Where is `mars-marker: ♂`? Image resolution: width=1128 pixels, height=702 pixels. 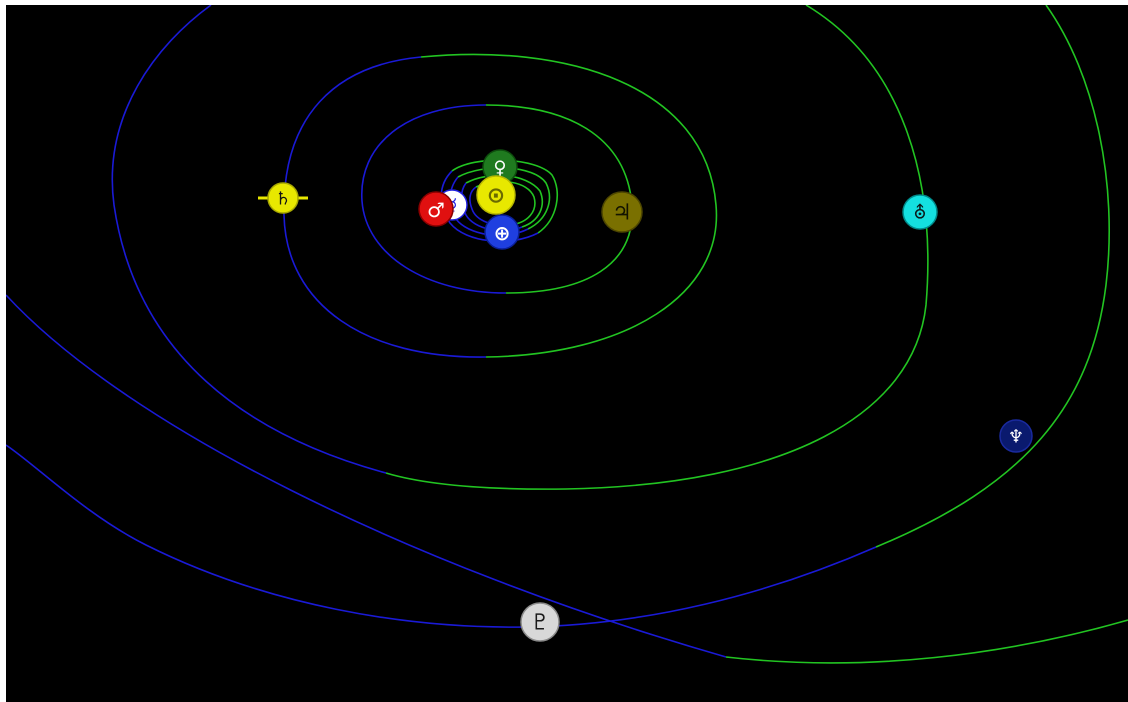 mars-marker: ♂ is located at coordinates (436, 209).